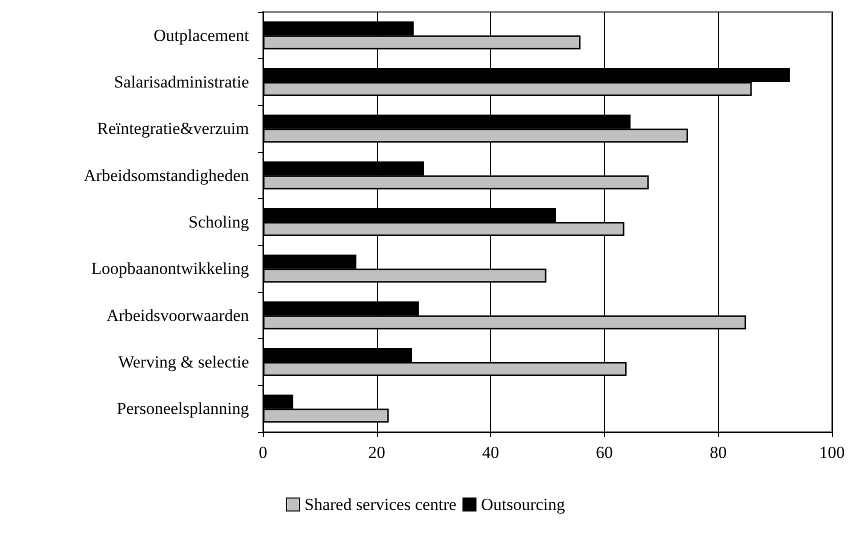  What do you see at coordinates (219, 222) in the screenshot?
I see `y-tick-label: Scholing` at bounding box center [219, 222].